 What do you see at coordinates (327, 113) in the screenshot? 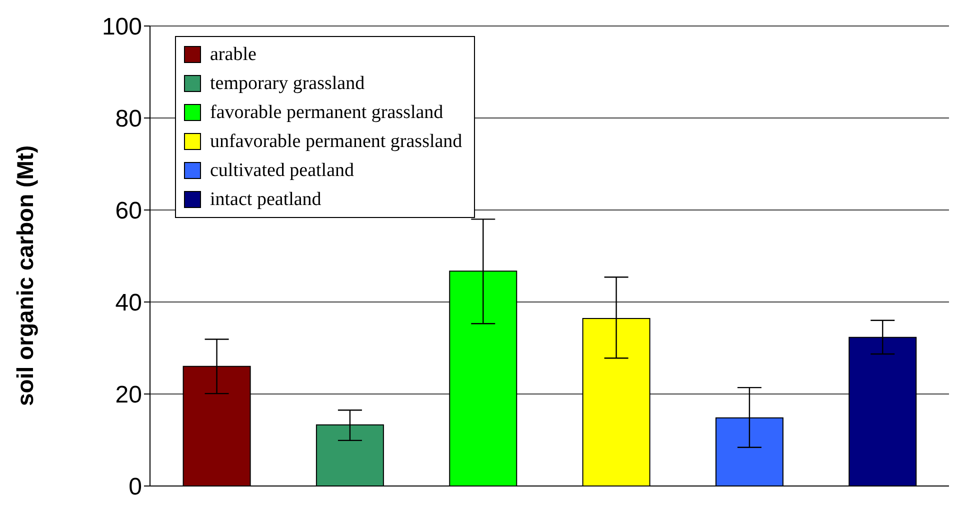
I see `legend-label: favorable permanent grassland` at bounding box center [327, 113].